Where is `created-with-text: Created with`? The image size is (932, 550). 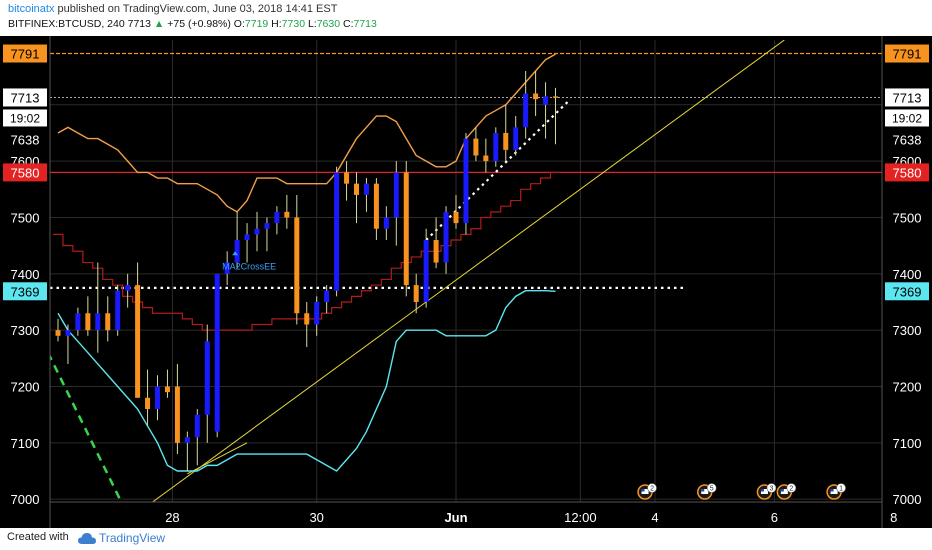
created-with-text: Created with is located at coordinates (38, 537).